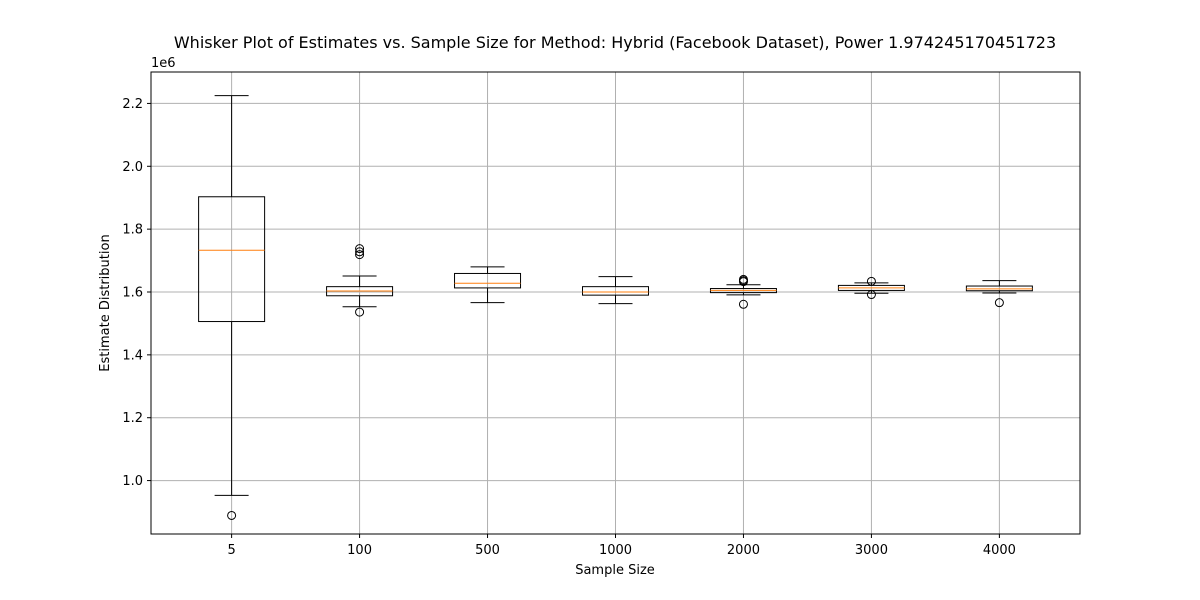  What do you see at coordinates (132, 418) in the screenshot?
I see `y-tick-label: 1.2` at bounding box center [132, 418].